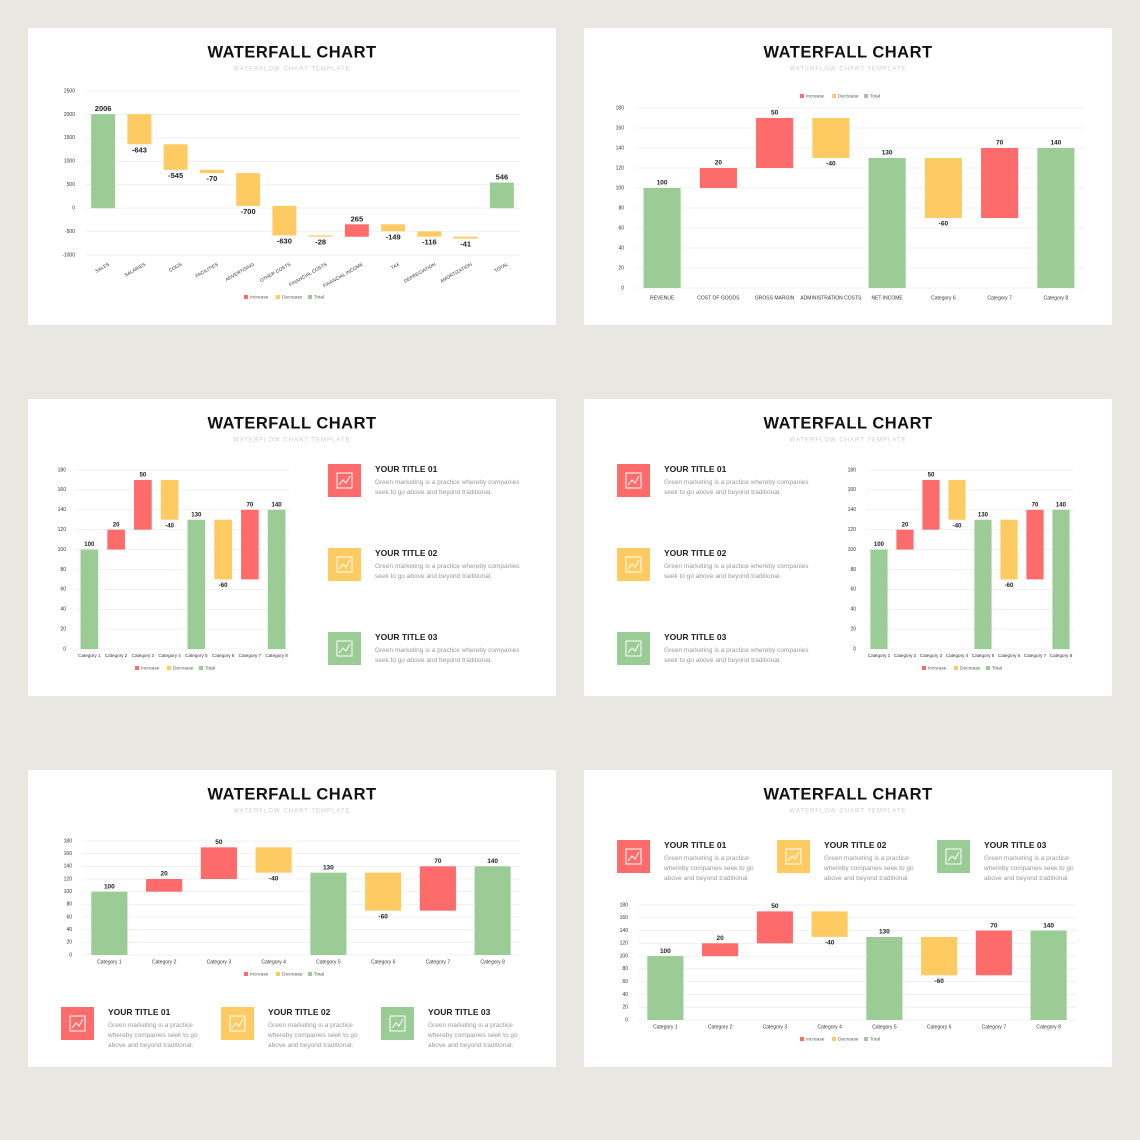 This screenshot has height=1140, width=1140. What do you see at coordinates (62, 470) in the screenshot?
I see `y-tick-label: 180` at bounding box center [62, 470].